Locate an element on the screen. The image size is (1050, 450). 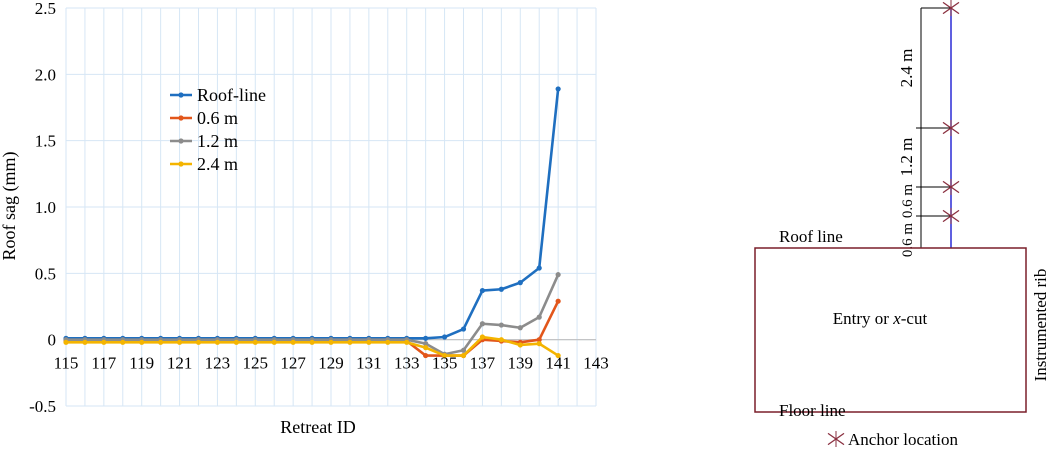
anchor-legend: Anchor location is located at coordinates (892, 439).